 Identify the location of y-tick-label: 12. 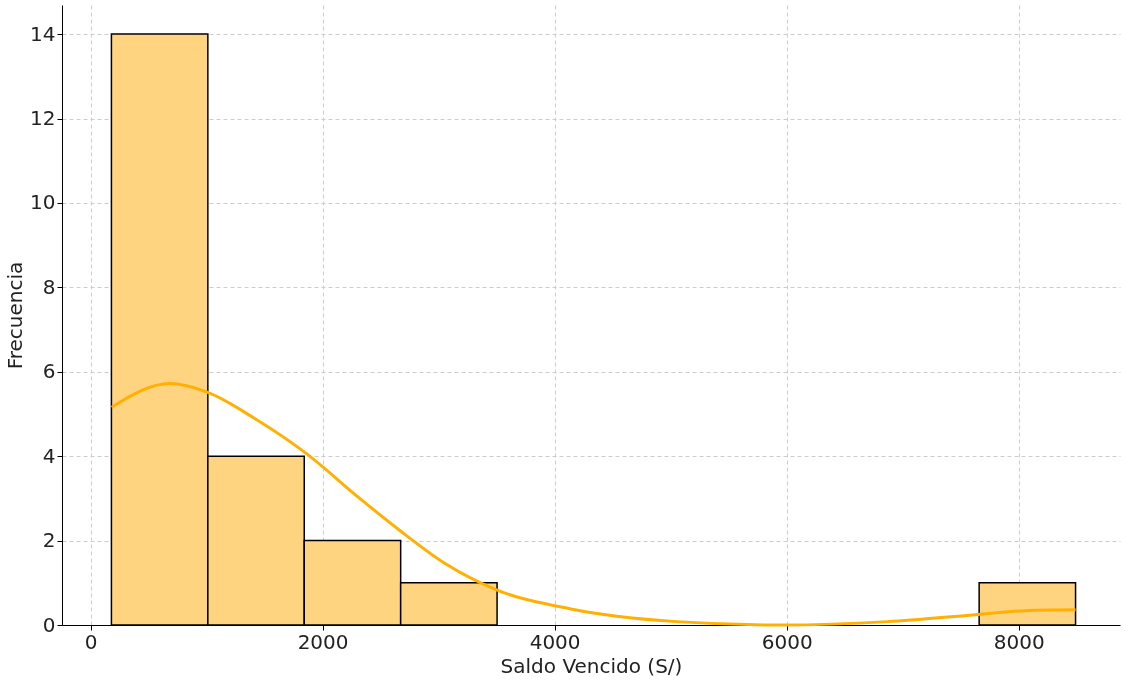
(43, 118).